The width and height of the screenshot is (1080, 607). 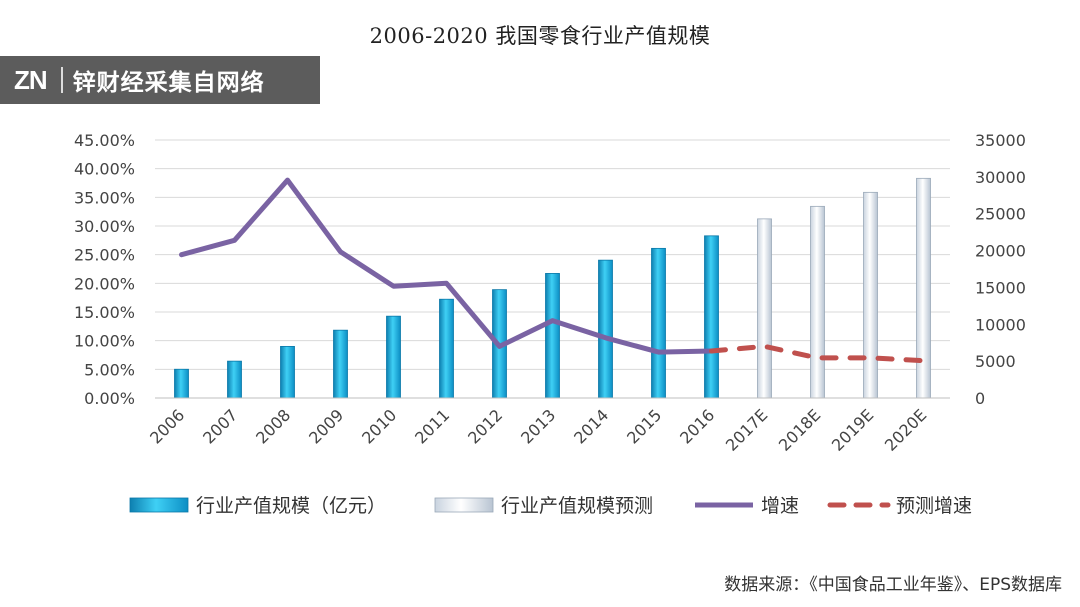 I want to click on right-tick-label: 0, so click(x=980, y=398).